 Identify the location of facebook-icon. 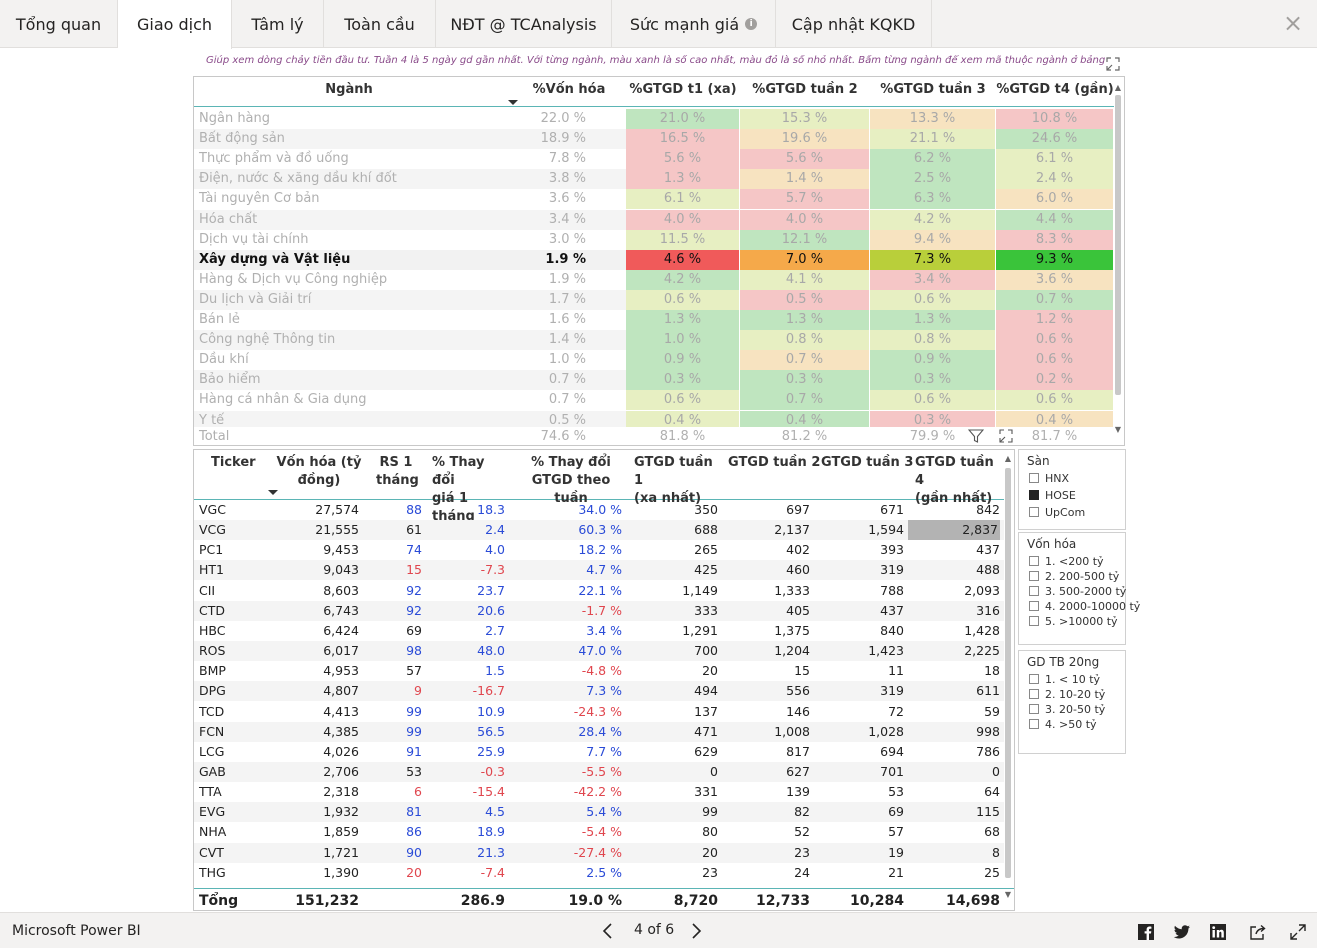
(1146, 932).